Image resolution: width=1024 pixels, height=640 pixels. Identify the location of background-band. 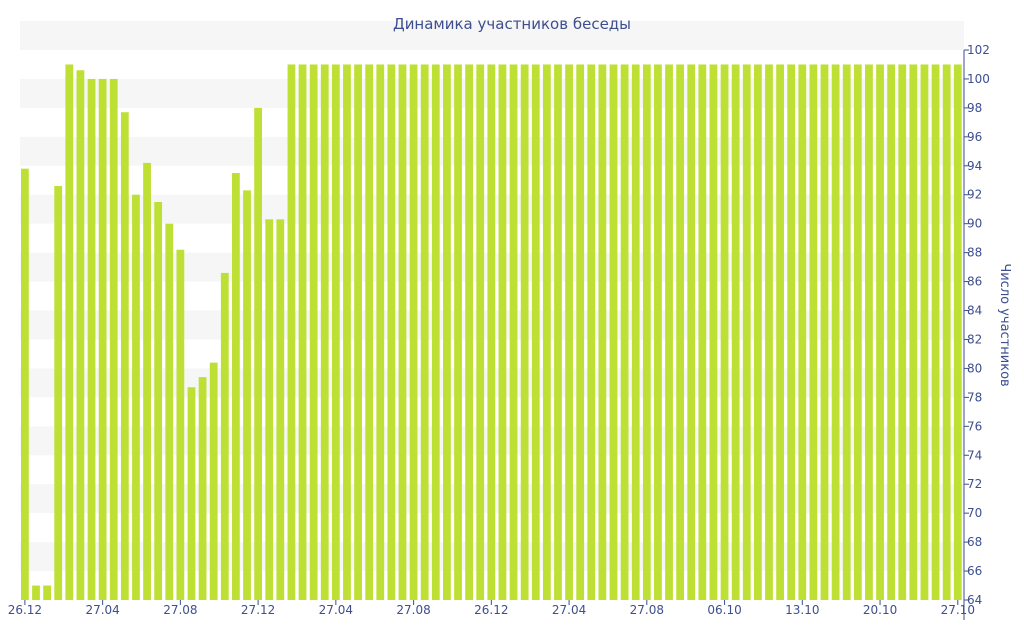
(492, 35).